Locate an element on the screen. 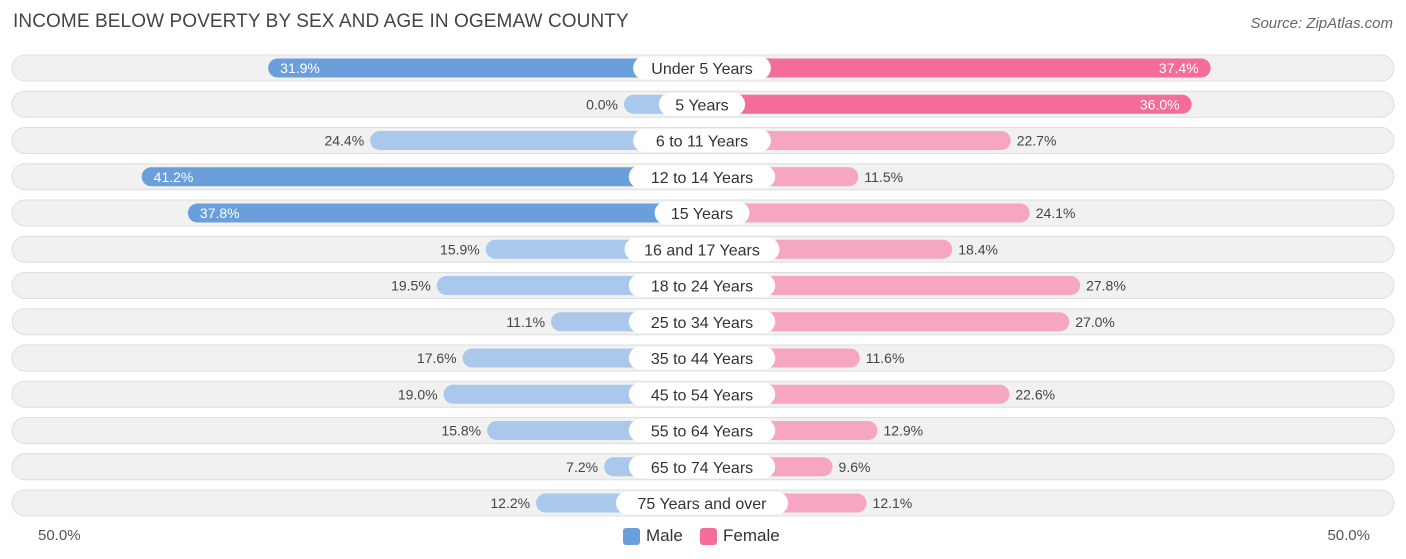  data-label-male: 15.9% is located at coordinates (460, 249).